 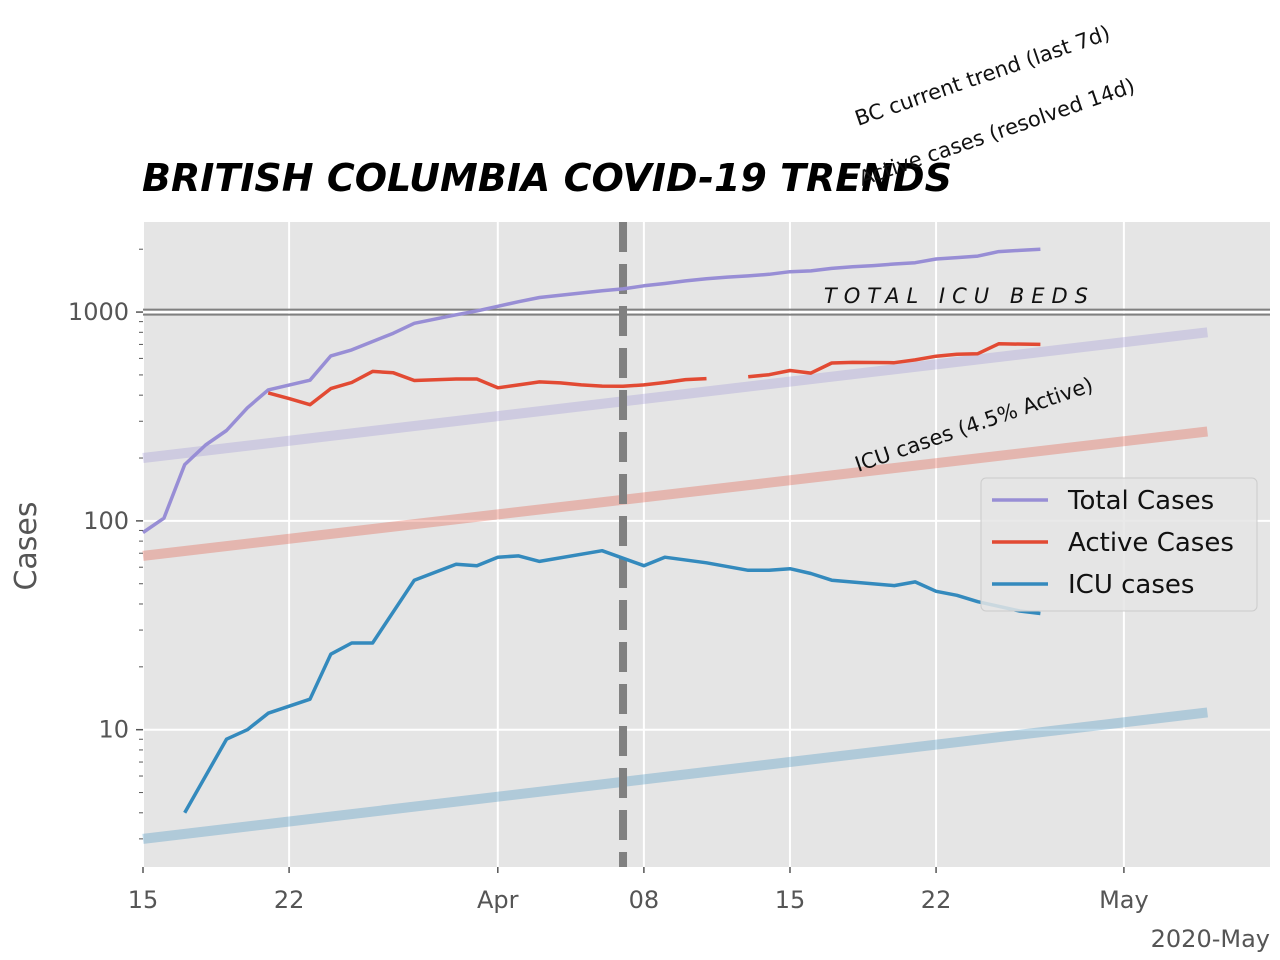 I want to click on legend: Total Cases Active Cases ICU cases, so click(x=1119, y=544).